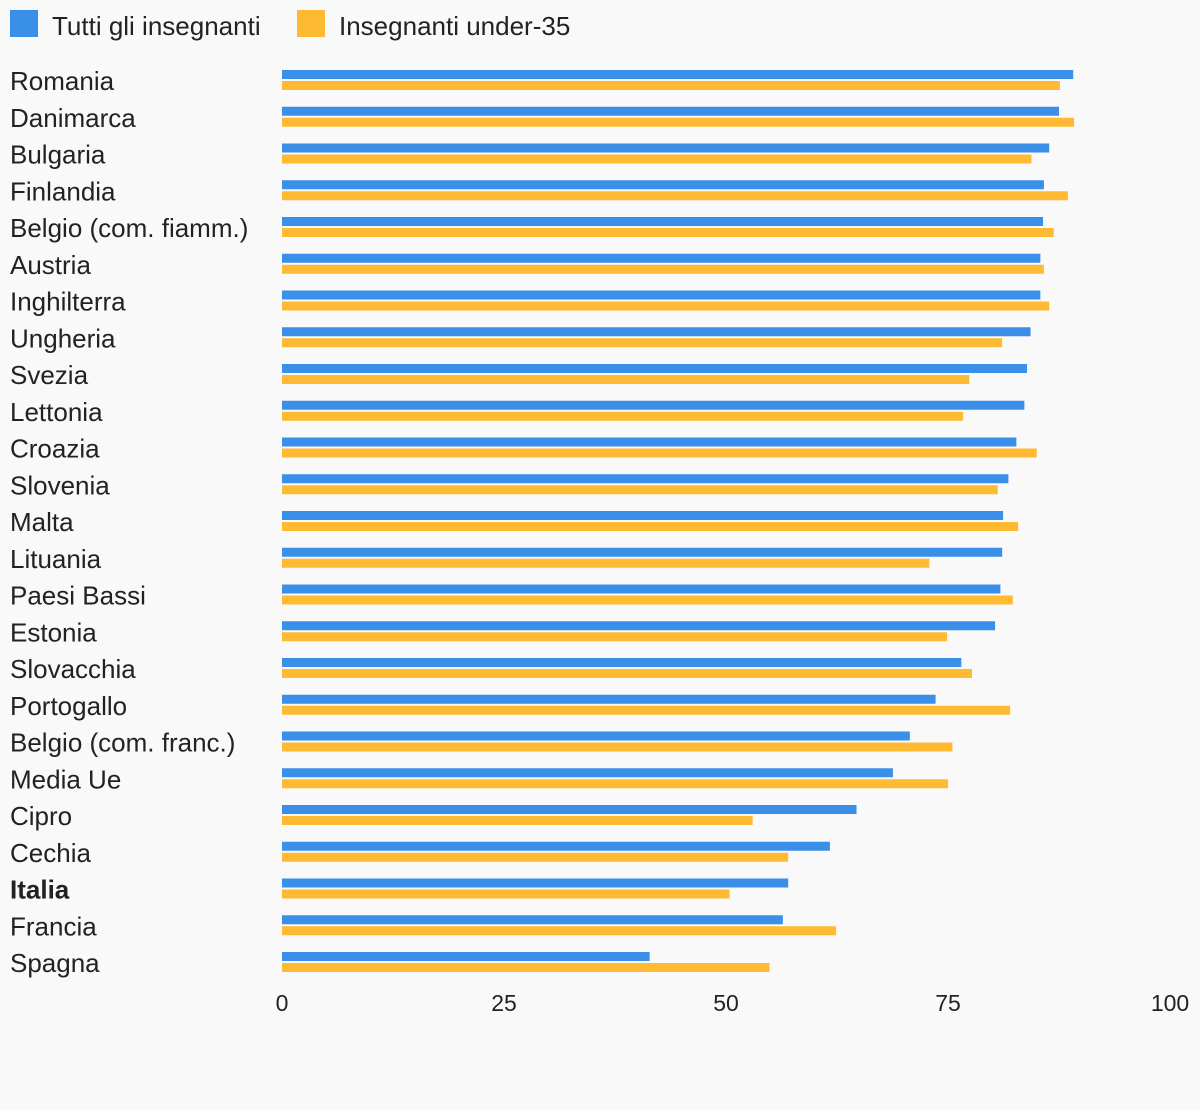 This screenshot has height=1110, width=1200. What do you see at coordinates (948, 1003) in the screenshot?
I see `x-tick-label: 75` at bounding box center [948, 1003].